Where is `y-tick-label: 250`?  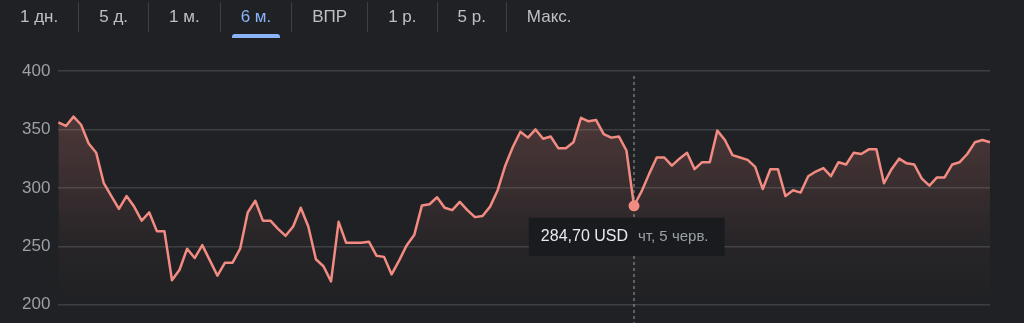
y-tick-label: 250 is located at coordinates (36, 246).